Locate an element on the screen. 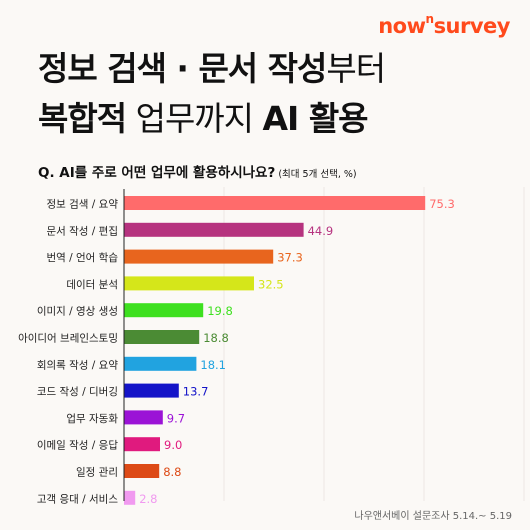  category-label: 일정 관리 is located at coordinates (97, 472).